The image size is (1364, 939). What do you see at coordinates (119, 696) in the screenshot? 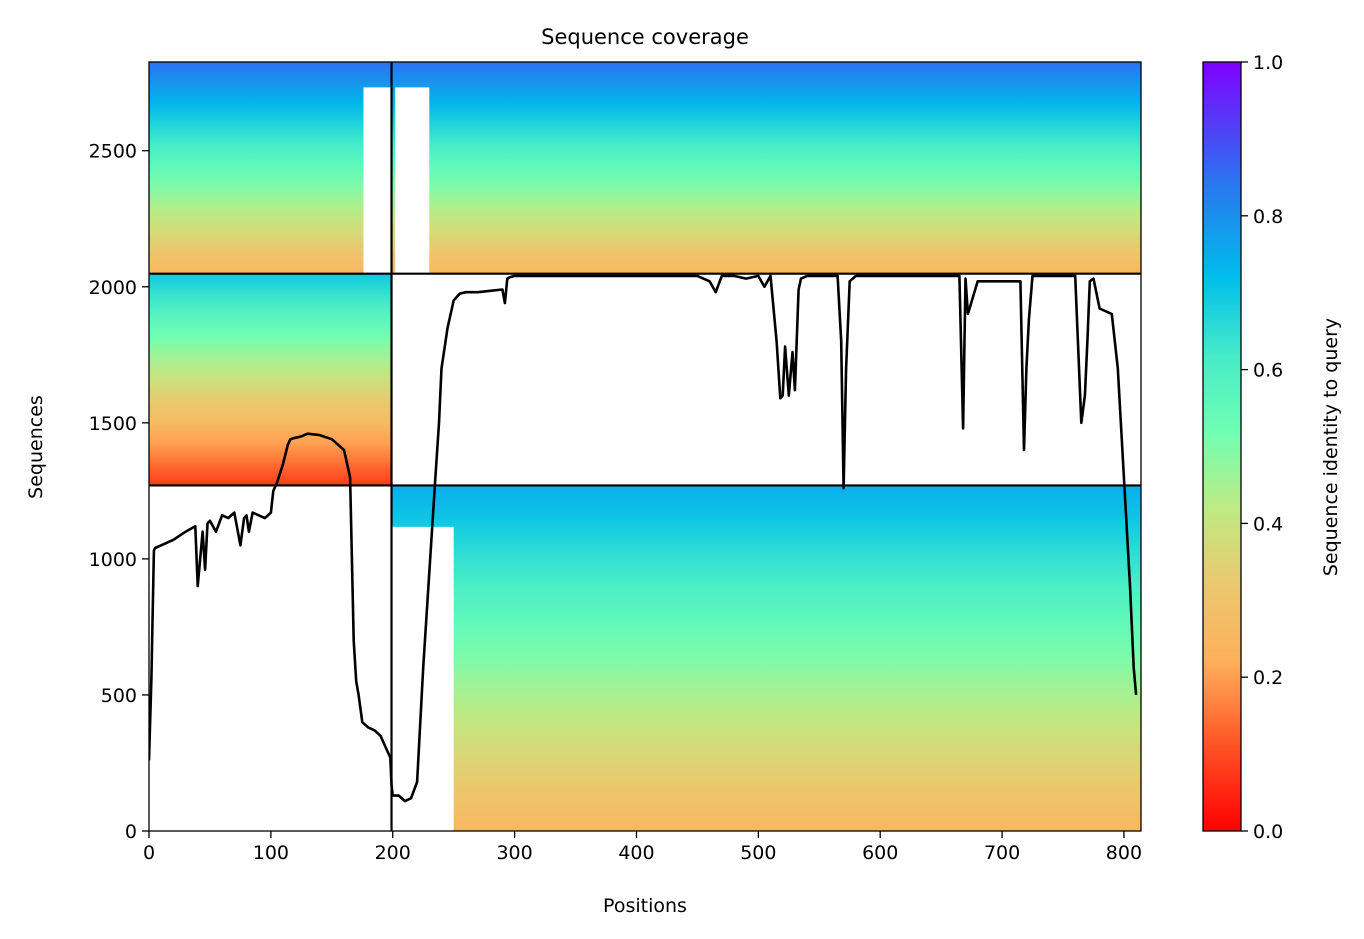
I see `y-tick-label: 500` at bounding box center [119, 696].